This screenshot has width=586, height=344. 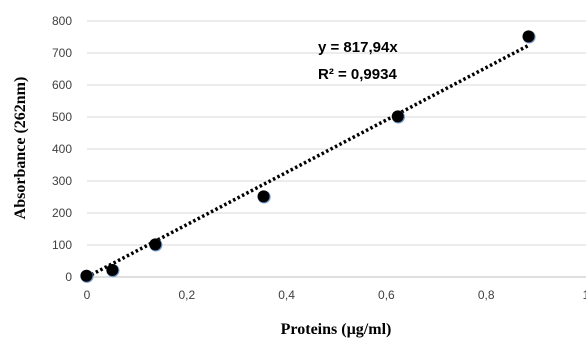 I want to click on x-tick-label: 0, so click(x=87, y=295).